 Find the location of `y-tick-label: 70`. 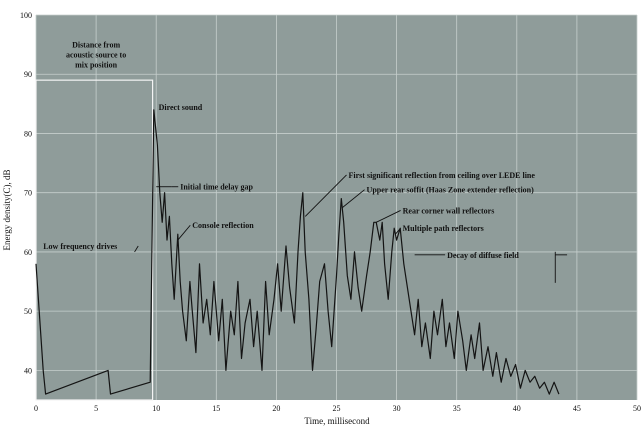

y-tick-label: 70 is located at coordinates (28, 193).